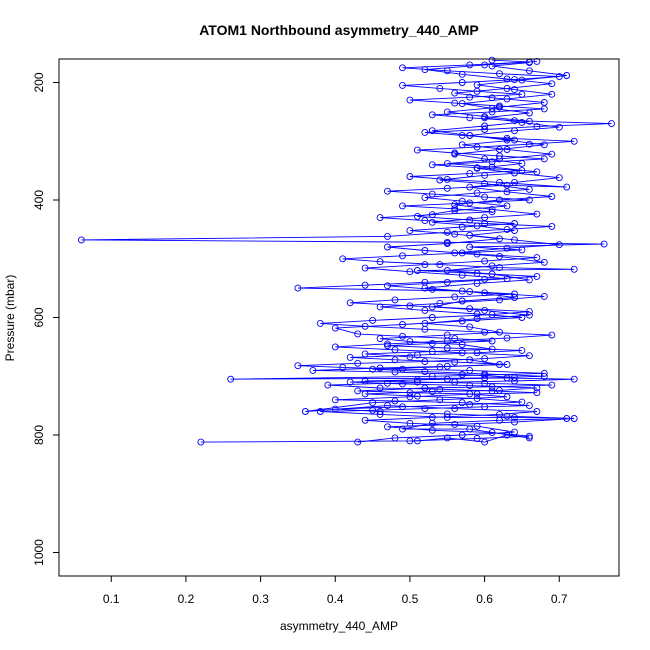 The width and height of the screenshot is (650, 650). What do you see at coordinates (484, 599) in the screenshot?
I see `x-tick-label: 0.6` at bounding box center [484, 599].